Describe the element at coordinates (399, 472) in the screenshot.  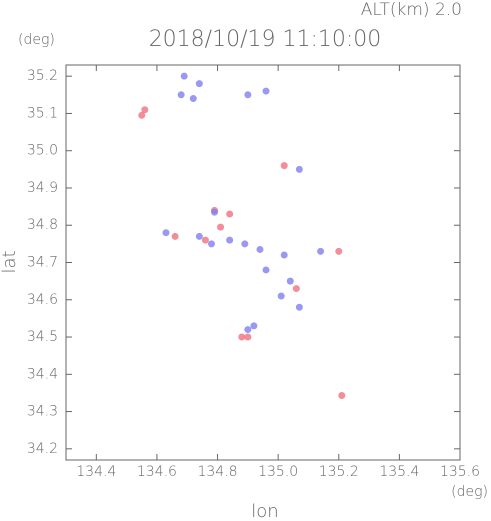
I see `x-tick-label: 135.4` at that location.